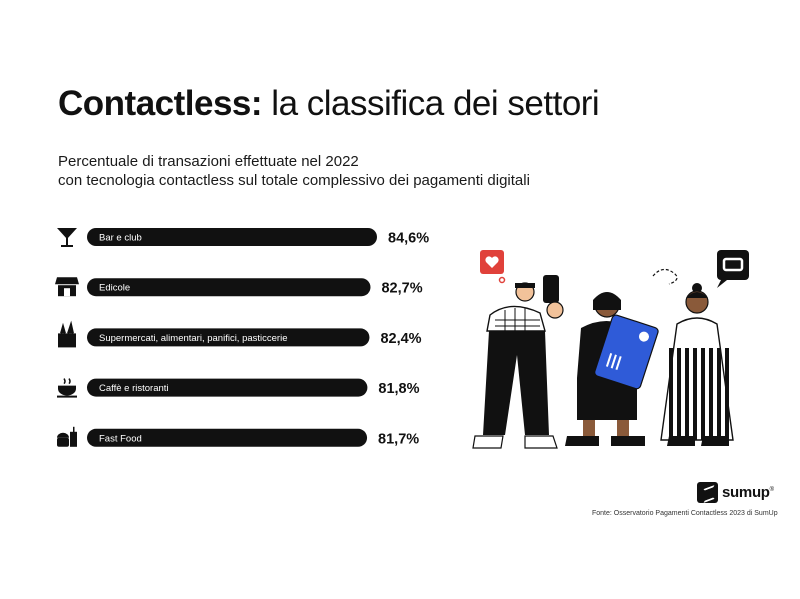 This screenshot has height=599, width=800. I want to click on value-label-2: 82,4%, so click(400, 339).